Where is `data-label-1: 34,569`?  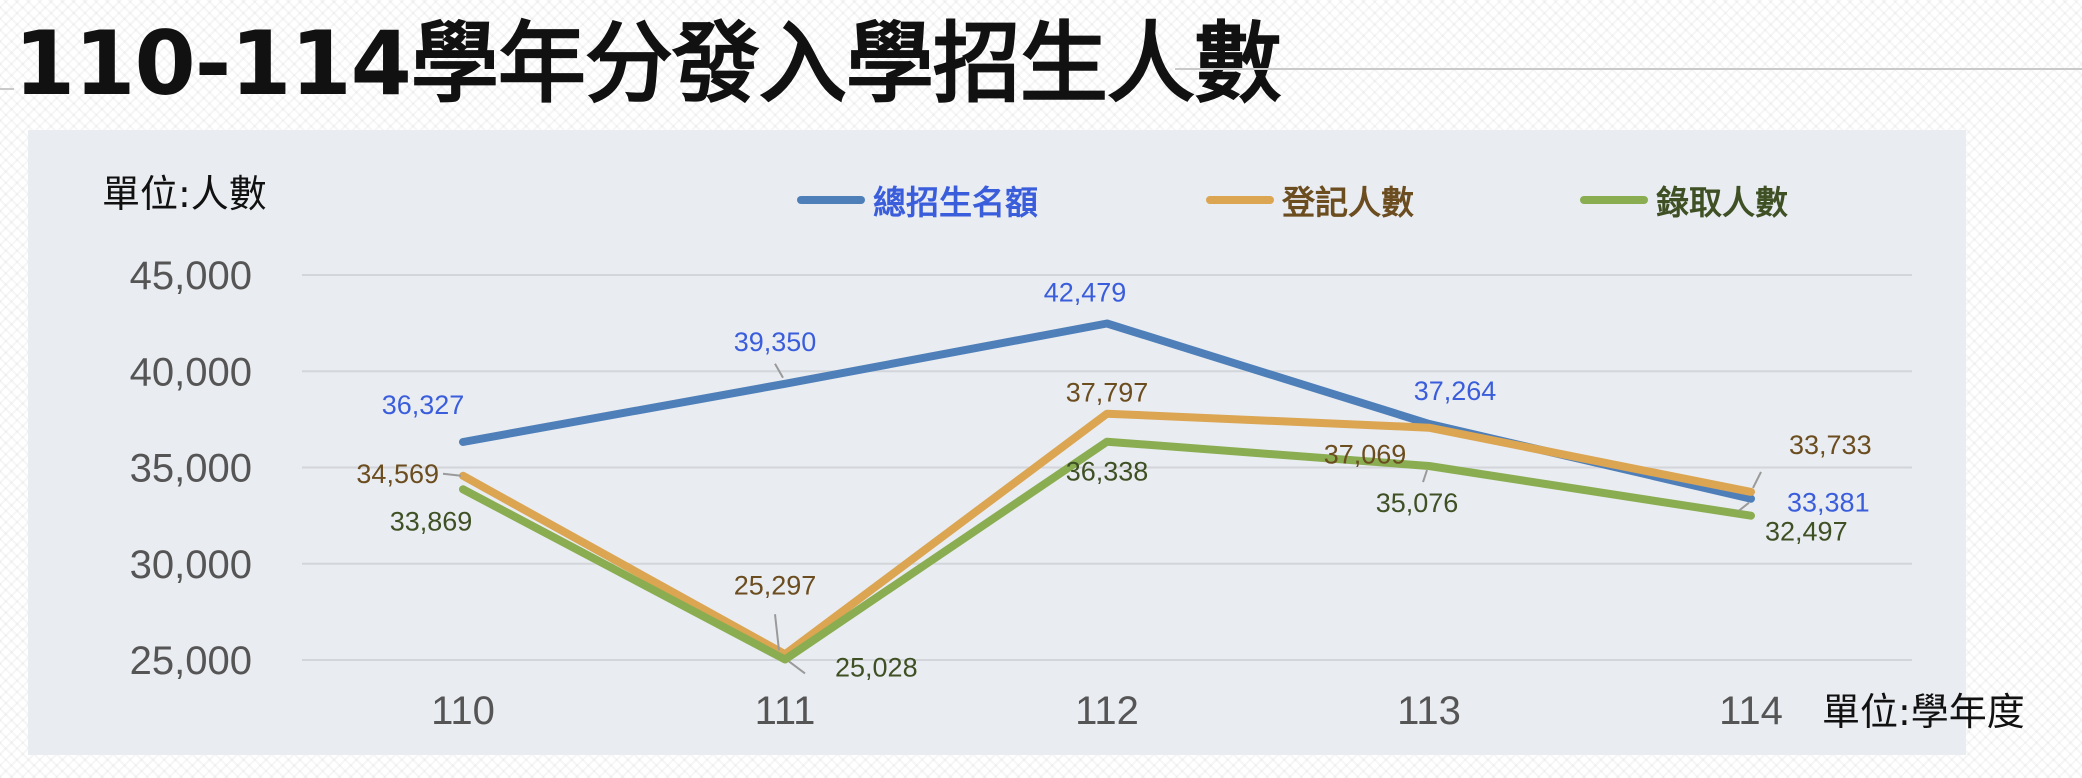
data-label-1: 34,569 is located at coordinates (397, 474).